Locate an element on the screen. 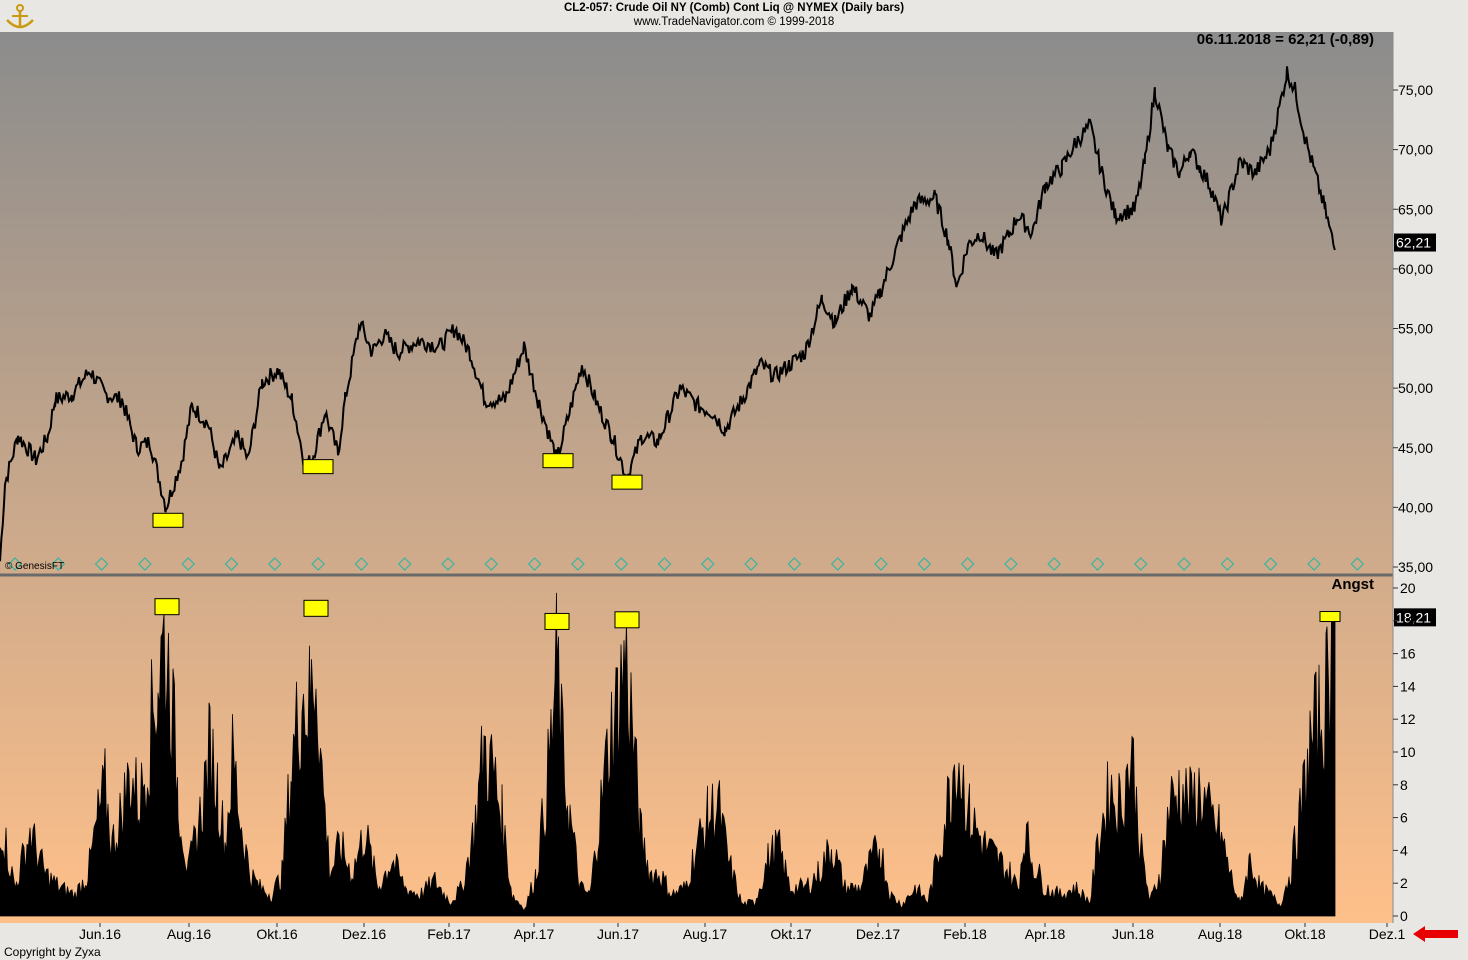  price-tick-label: 50,00 is located at coordinates (1415, 388).